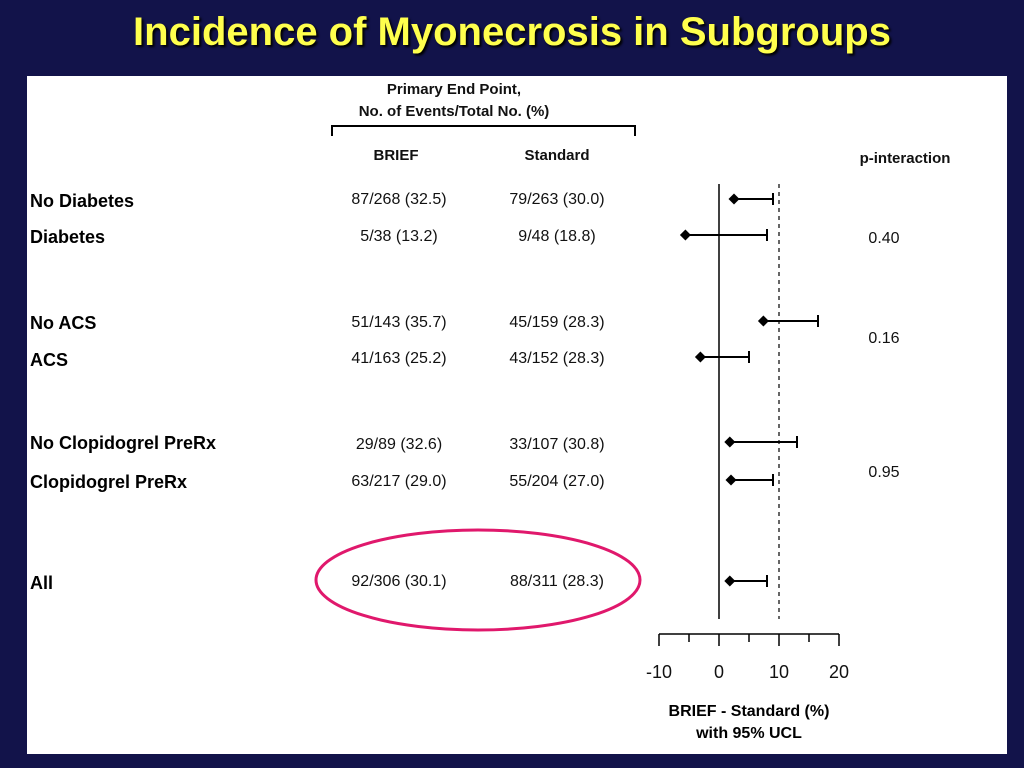  Describe the element at coordinates (556, 358) in the screenshot. I see `standard-cell: 43/152 (28.3)` at that location.